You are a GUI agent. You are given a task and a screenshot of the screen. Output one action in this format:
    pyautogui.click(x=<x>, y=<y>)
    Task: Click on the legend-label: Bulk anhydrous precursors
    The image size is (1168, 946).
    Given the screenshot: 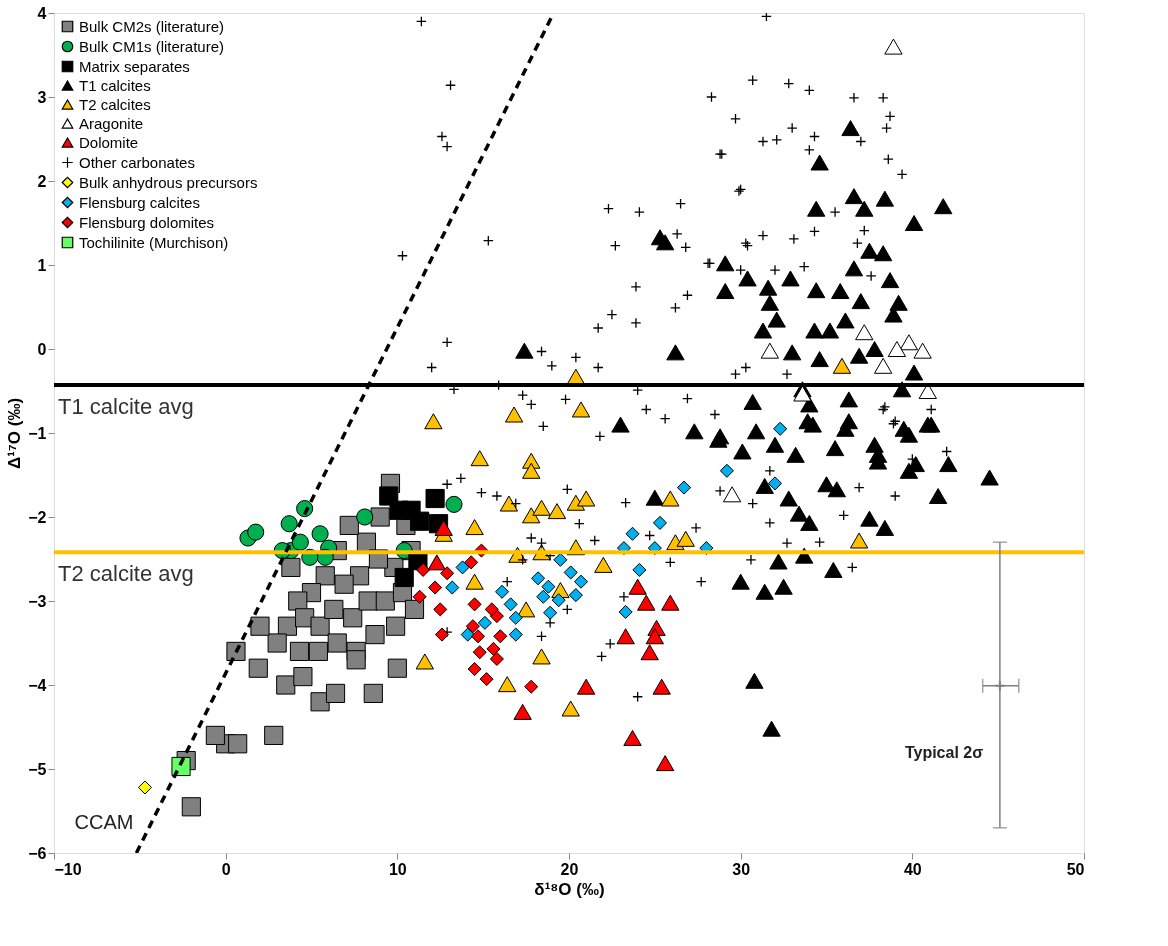 What is the action you would take?
    pyautogui.click(x=168, y=182)
    